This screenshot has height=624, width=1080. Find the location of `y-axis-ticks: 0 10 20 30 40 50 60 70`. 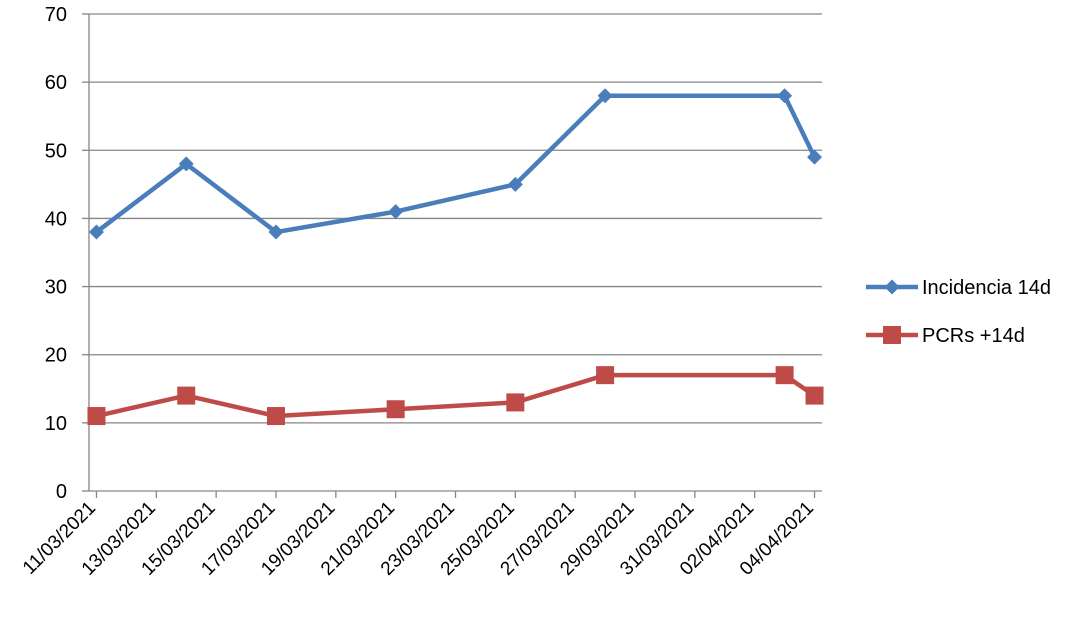

y-axis-ticks: 0 10 20 30 40 50 60 70 is located at coordinates (67, 253).